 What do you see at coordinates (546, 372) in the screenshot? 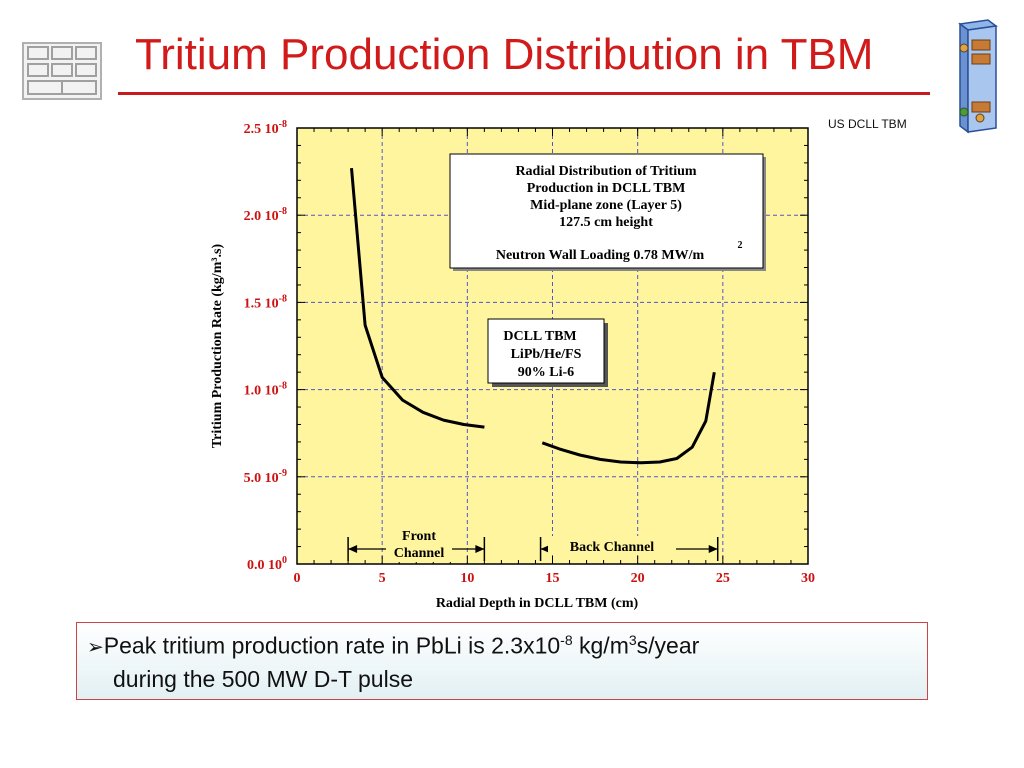
I see `material-box-line-3: 90% Li-6` at bounding box center [546, 372].